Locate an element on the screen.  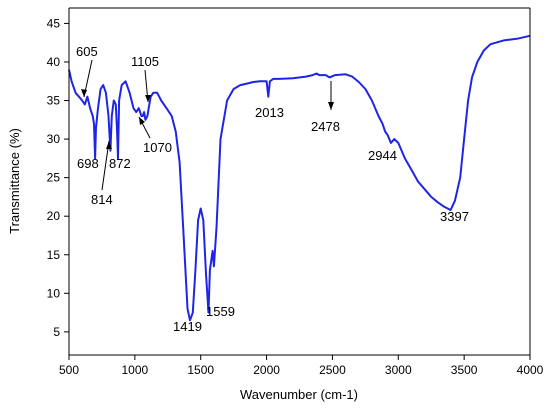
x-tick-label: 3000 is located at coordinates (398, 370).